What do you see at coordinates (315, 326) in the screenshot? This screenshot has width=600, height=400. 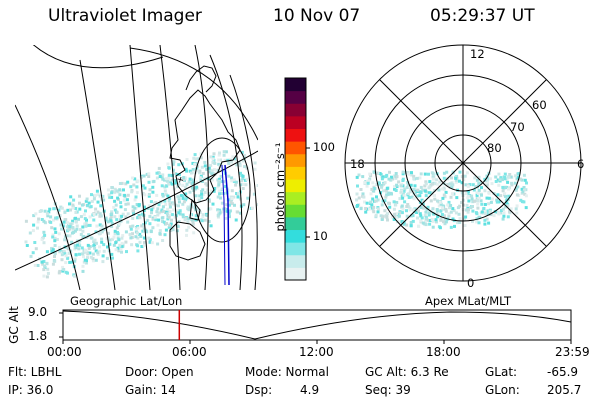 I see `altitude-timeline` at bounding box center [315, 326].